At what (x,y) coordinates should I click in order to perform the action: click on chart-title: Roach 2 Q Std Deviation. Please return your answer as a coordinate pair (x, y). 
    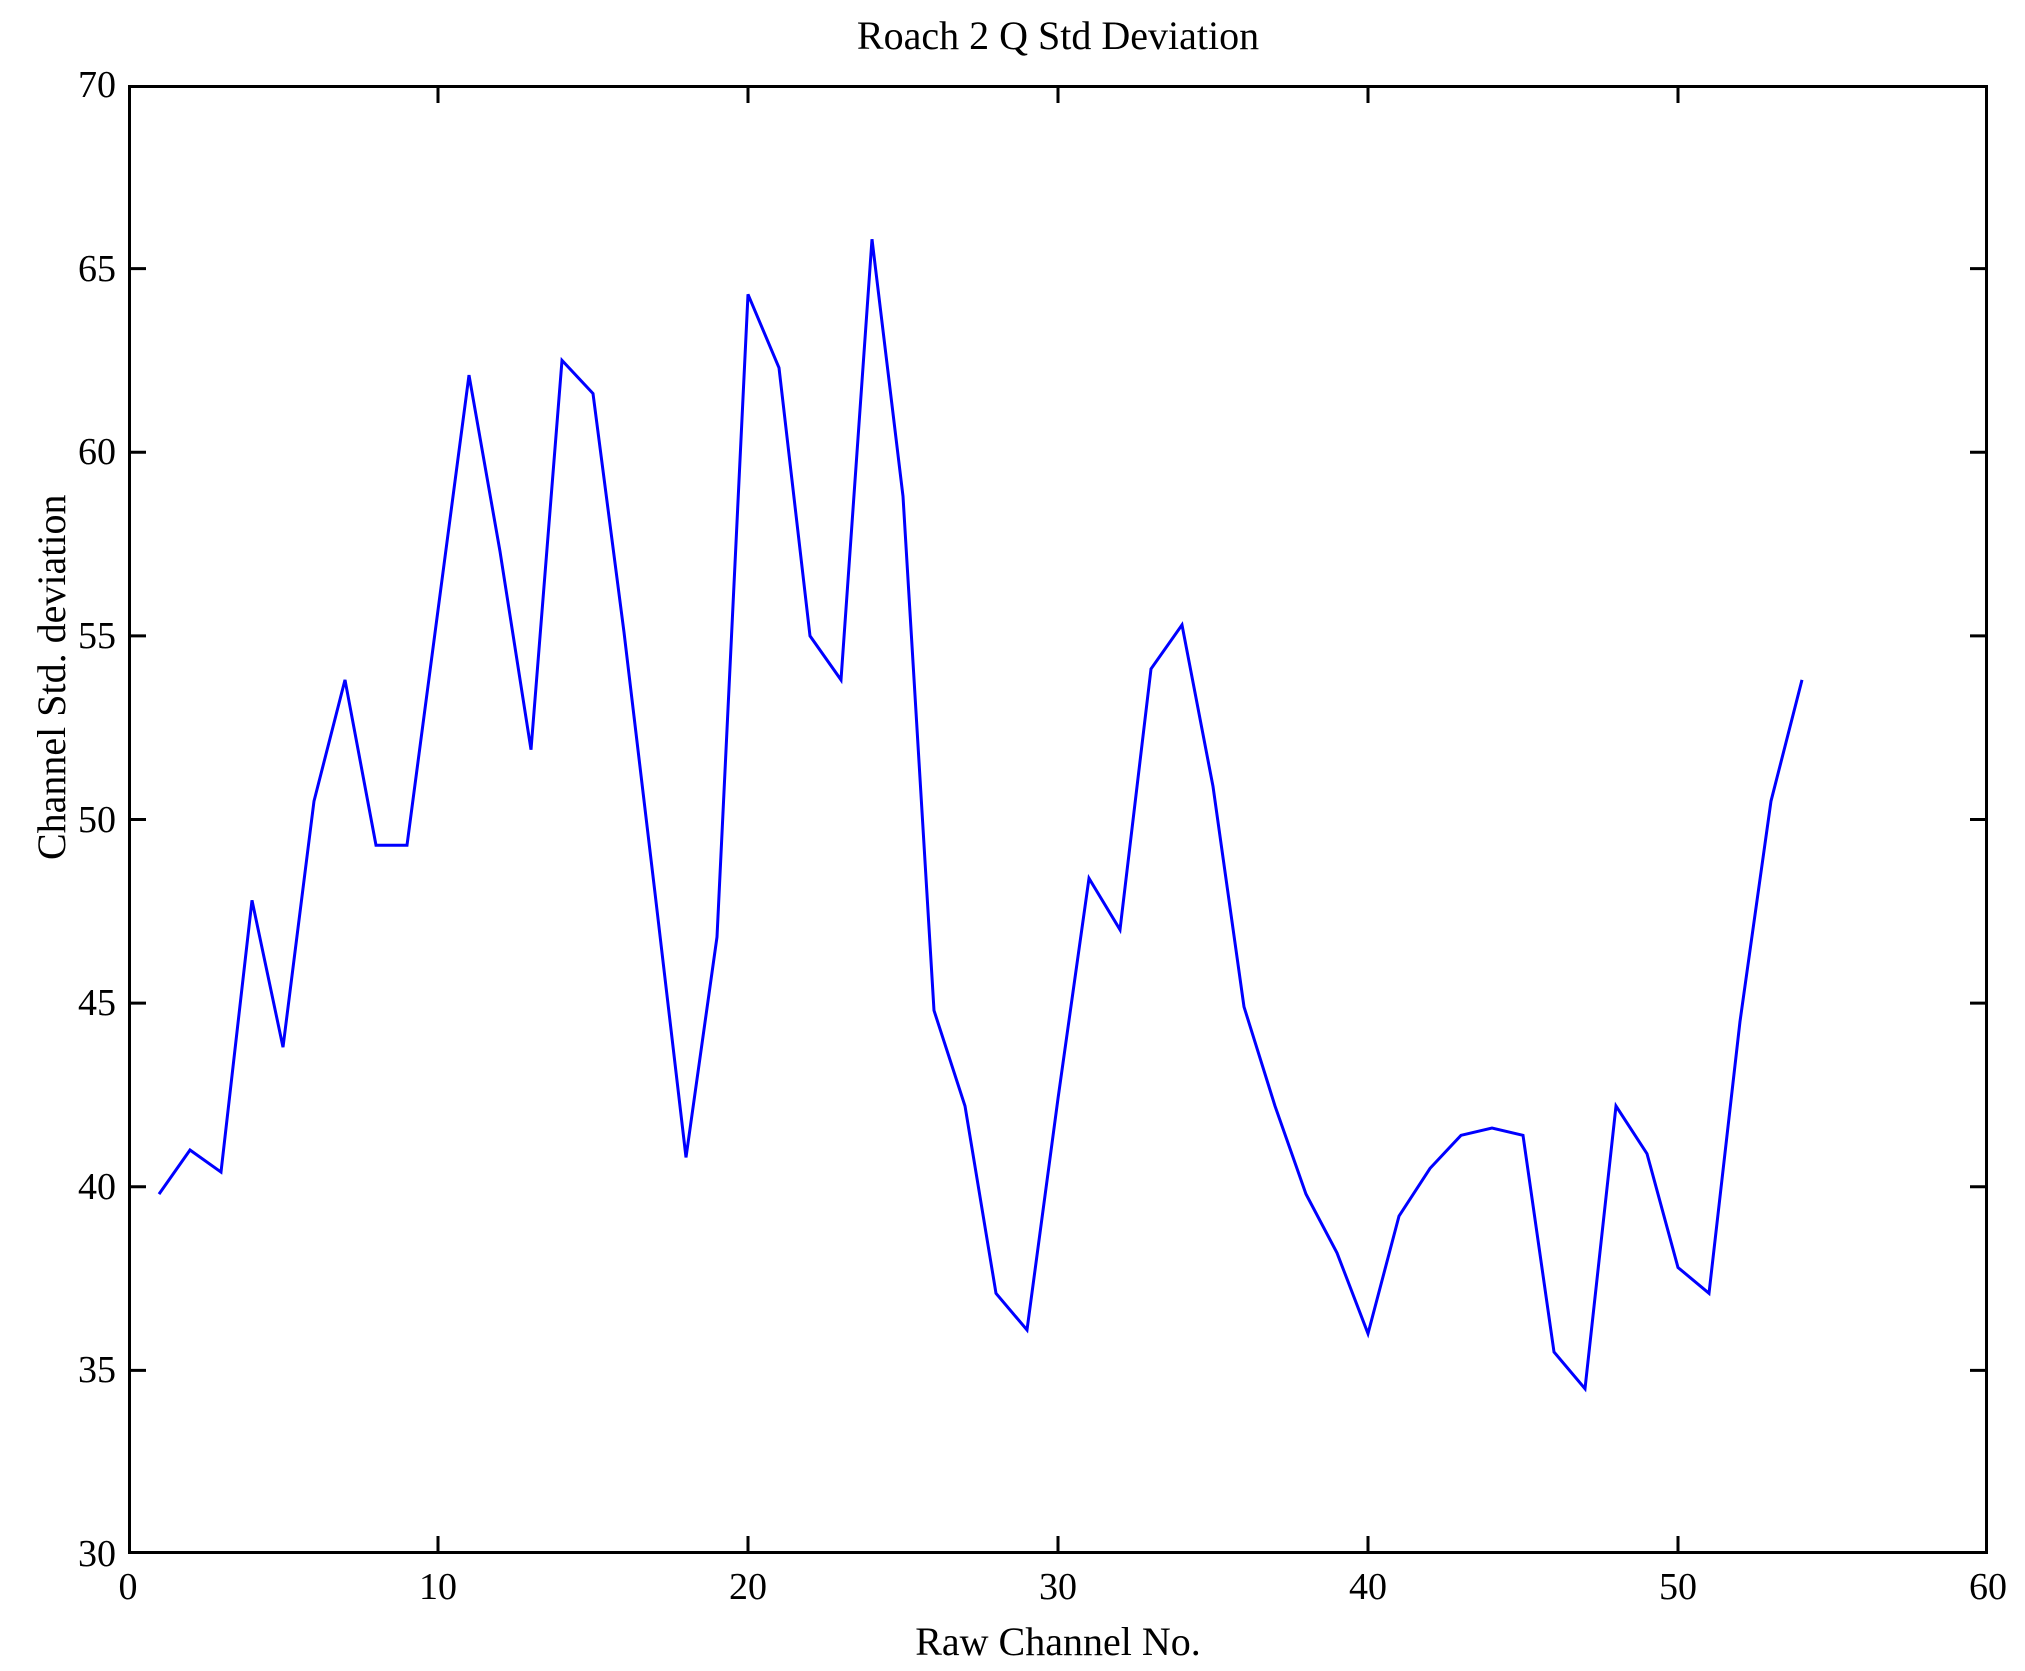
    Looking at the image, I should click on (1058, 35).